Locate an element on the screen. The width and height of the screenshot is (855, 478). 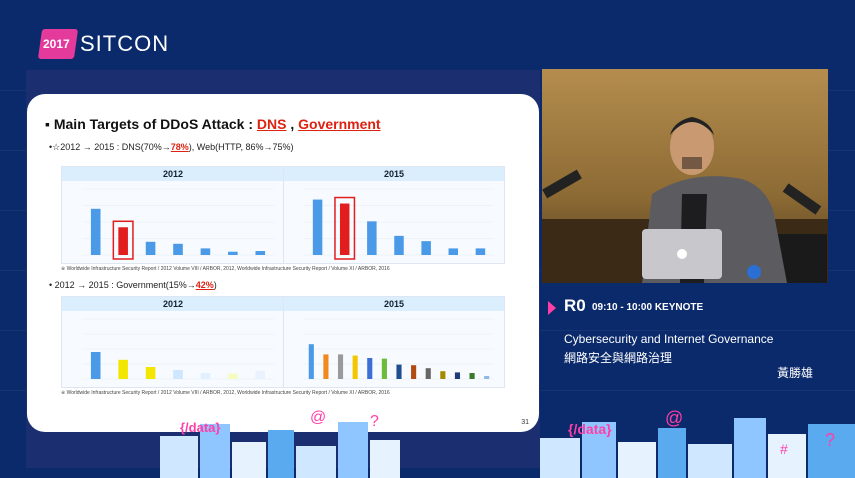
sitcon-logo: 2017 SITCON is located at coordinates (103, 45).